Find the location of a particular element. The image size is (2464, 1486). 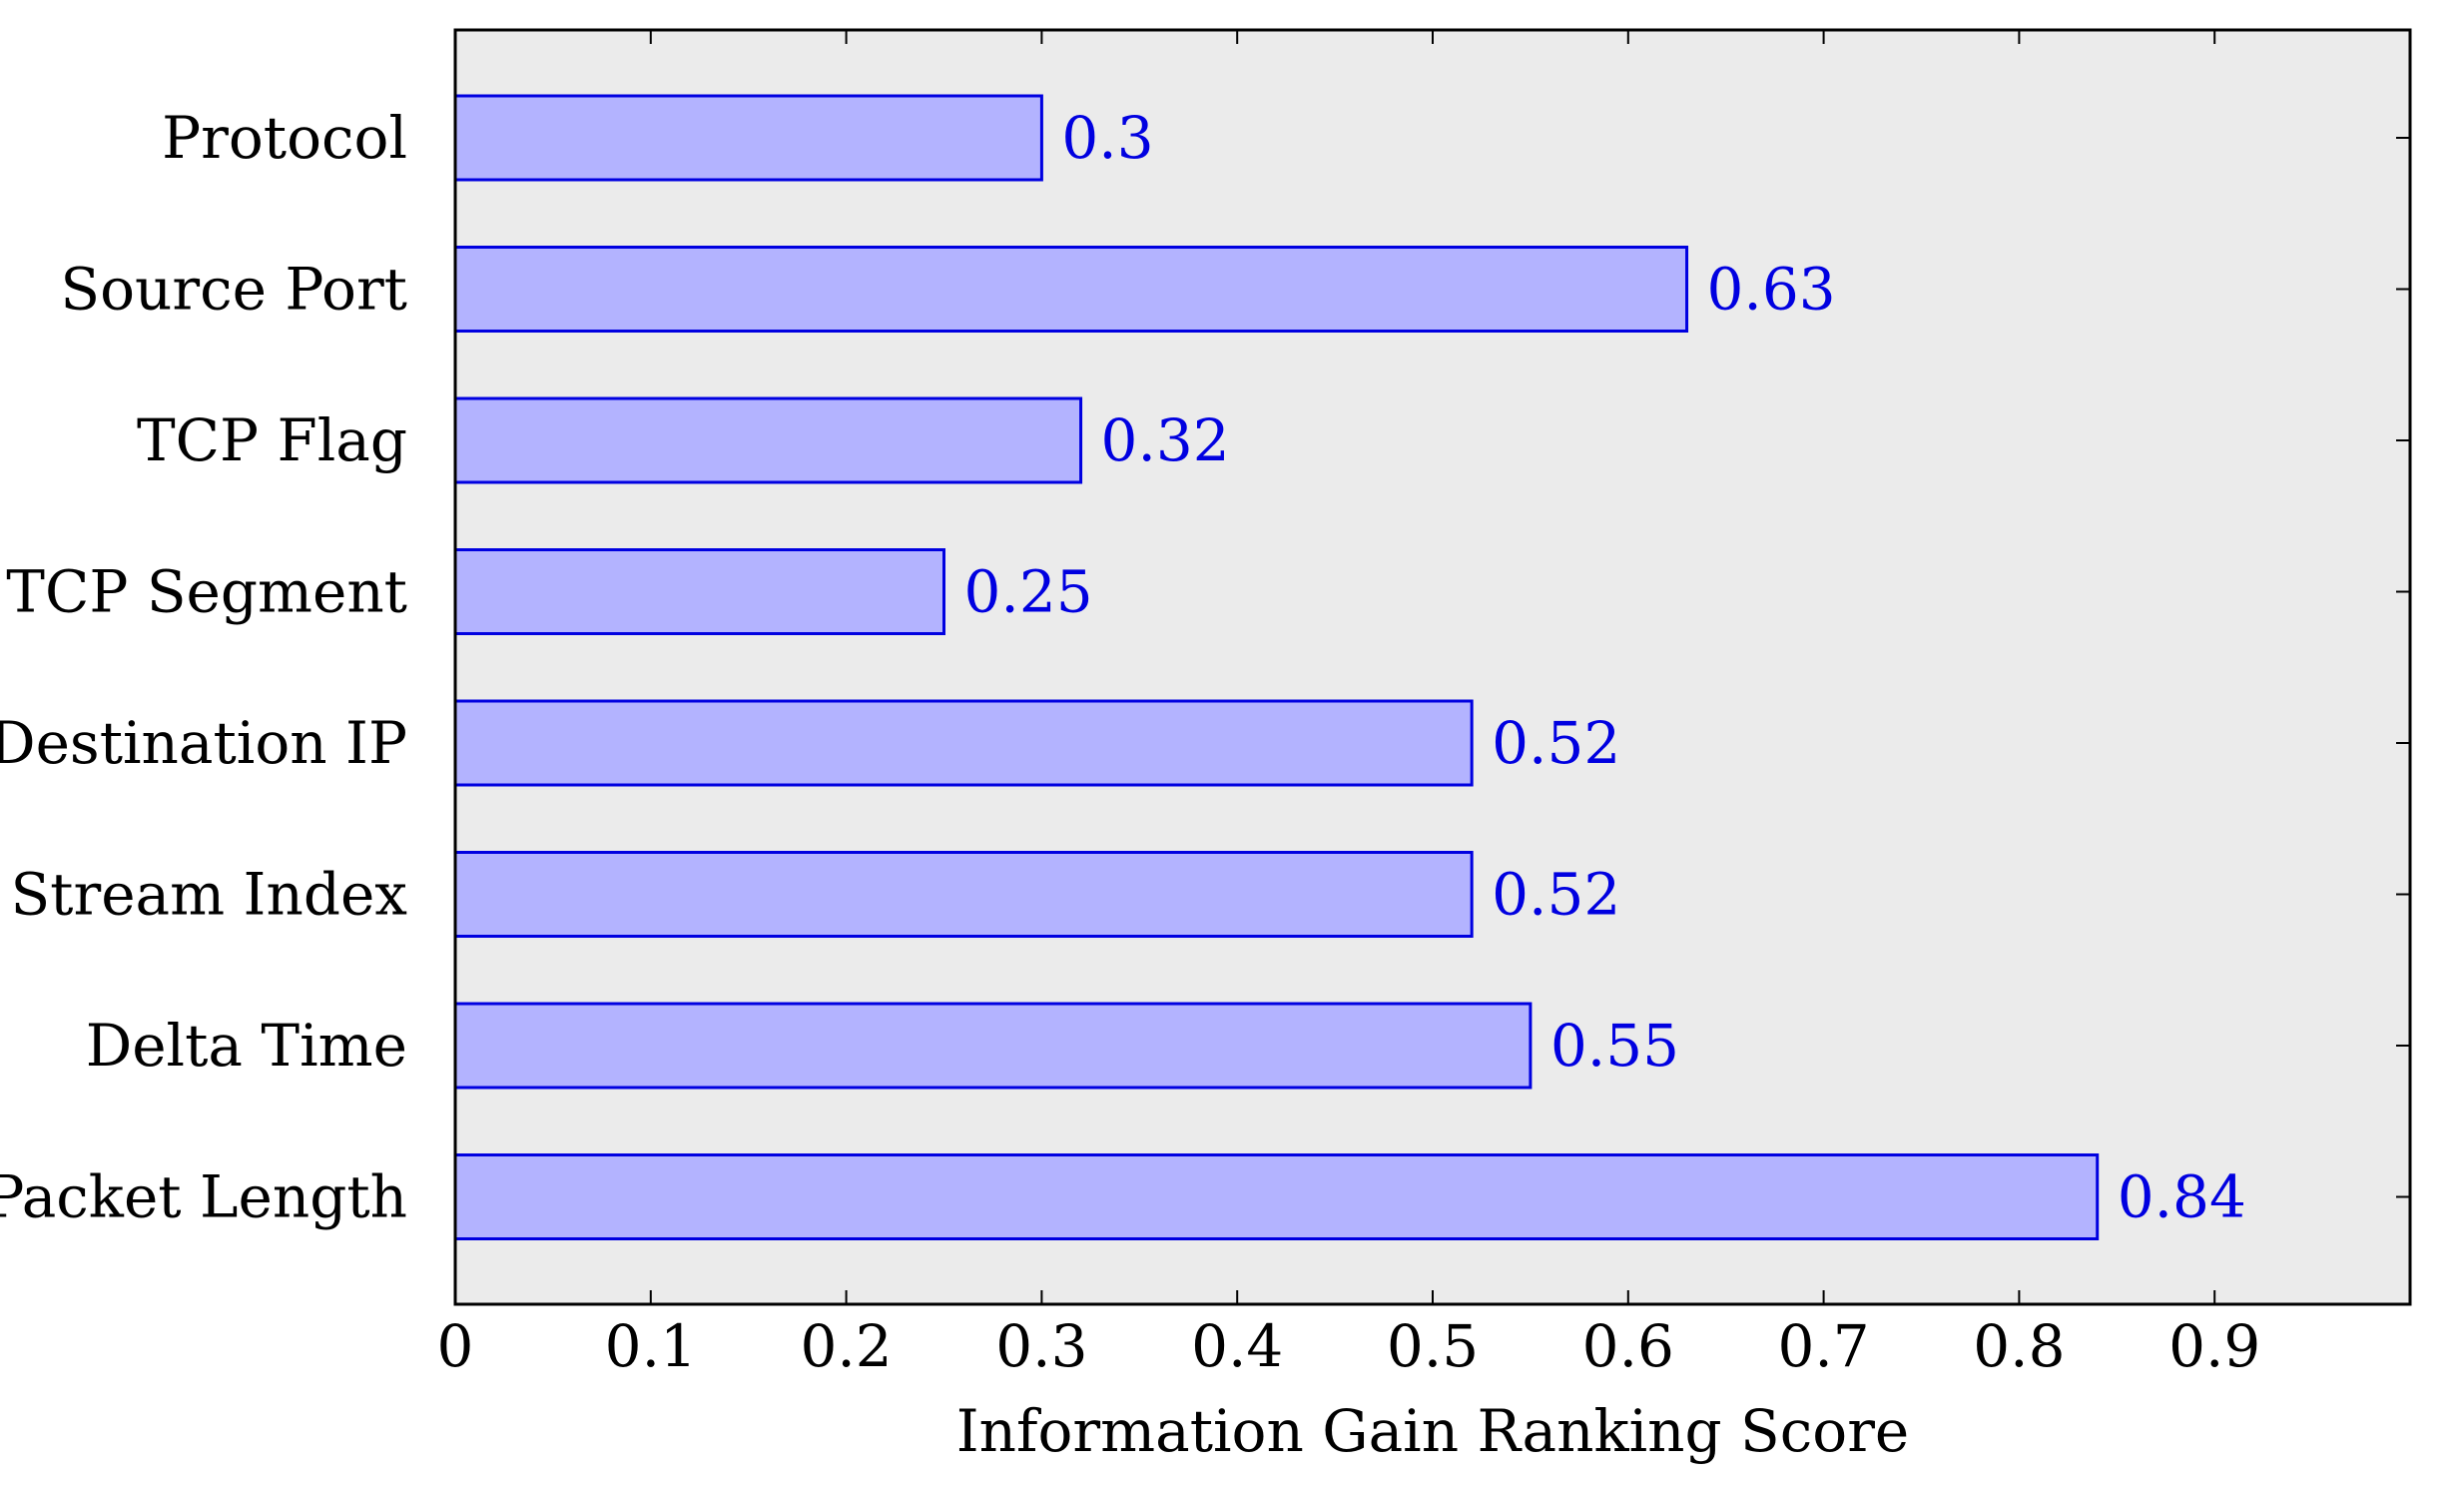

x-tick-label: 0.2 is located at coordinates (846, 1346).